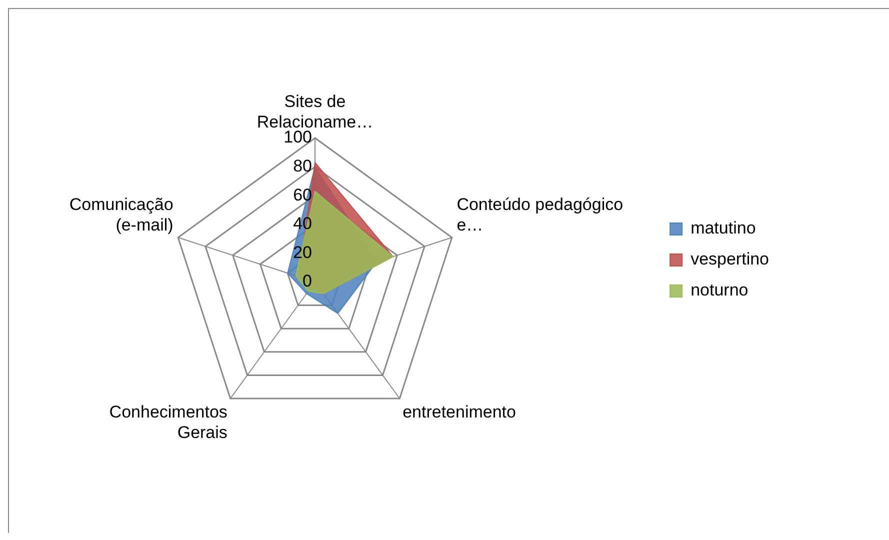 This screenshot has width=889, height=540. Describe the element at coordinates (307, 281) in the screenshot. I see `y-tick-label: 0` at that location.